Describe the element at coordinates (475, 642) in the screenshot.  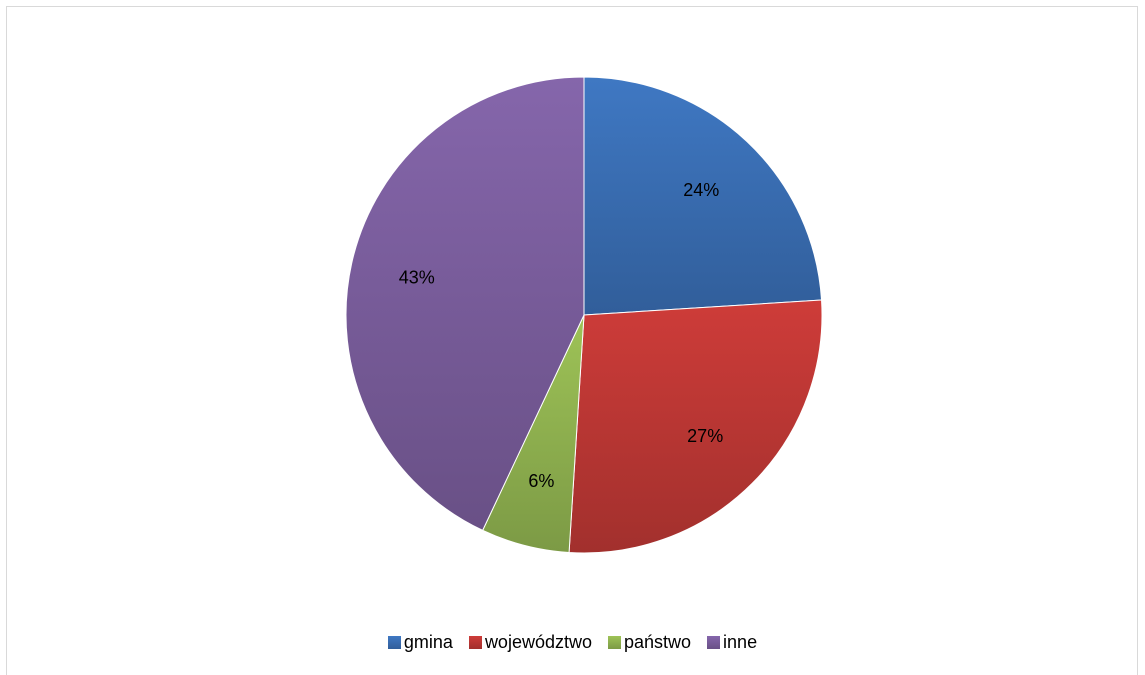
I see `legend-swatch-województwo` at that location.